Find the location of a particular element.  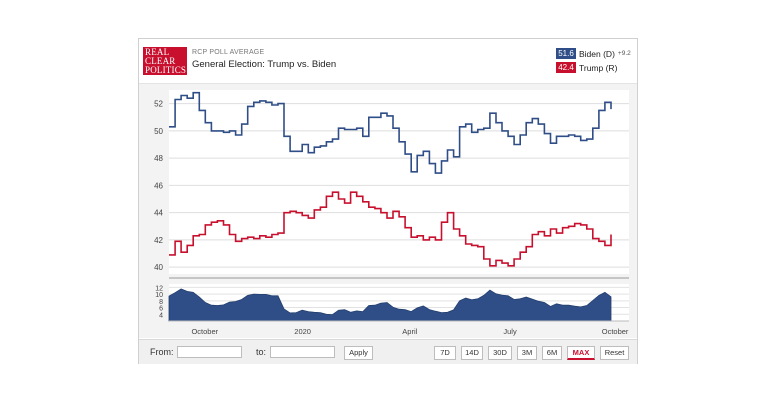

y-tick-label: 50 is located at coordinates (158, 131).